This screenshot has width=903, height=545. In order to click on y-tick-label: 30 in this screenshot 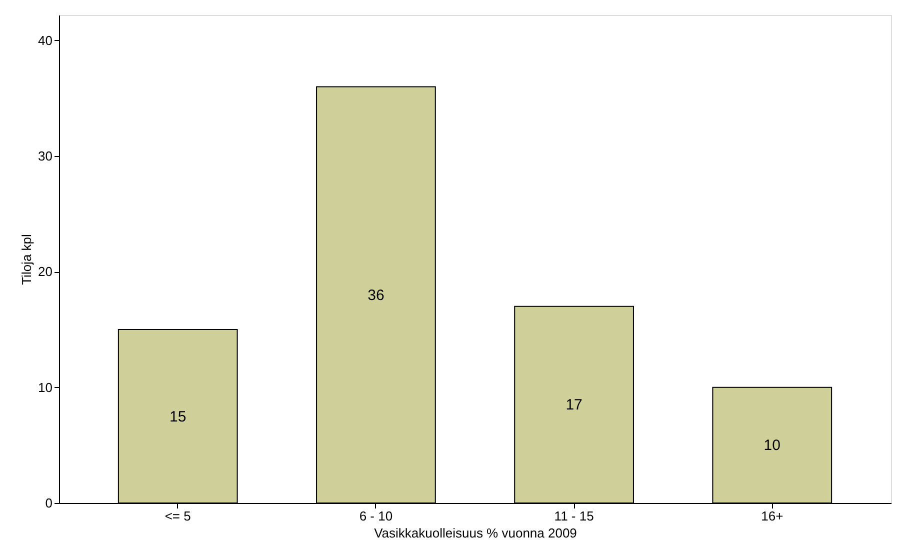, I will do `click(45, 156)`.